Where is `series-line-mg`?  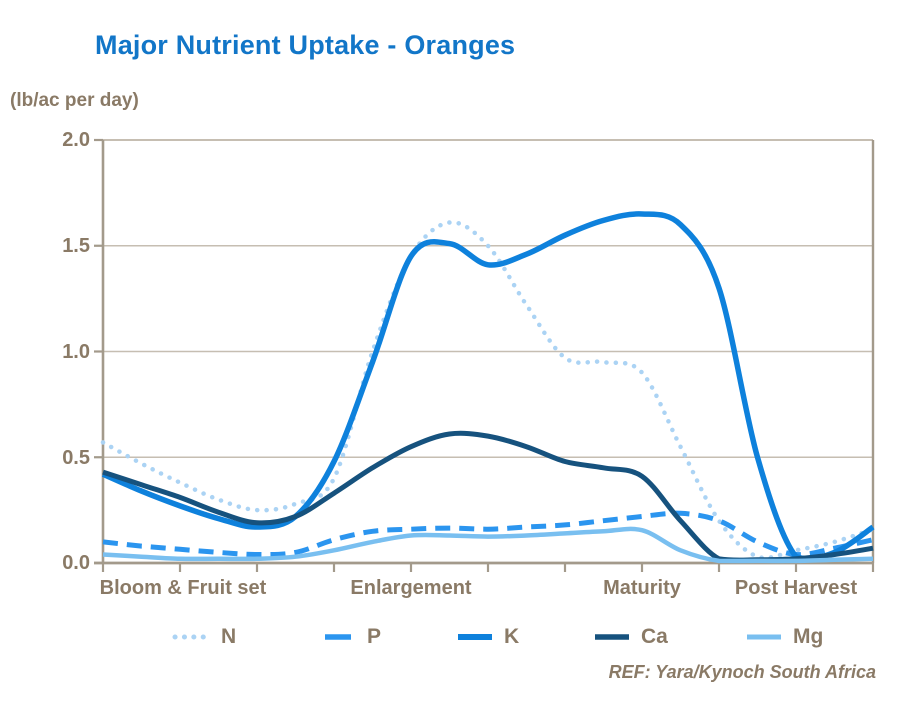
series-line-mg is located at coordinates (488, 545).